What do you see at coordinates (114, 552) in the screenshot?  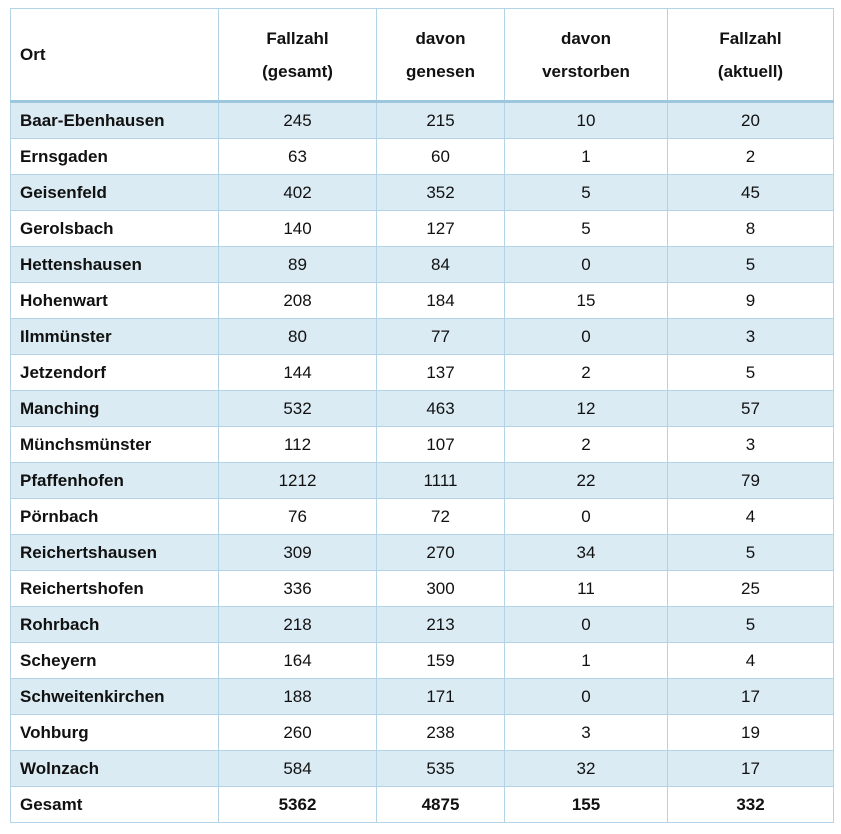 I see `place-cell: Reichertshausen` at bounding box center [114, 552].